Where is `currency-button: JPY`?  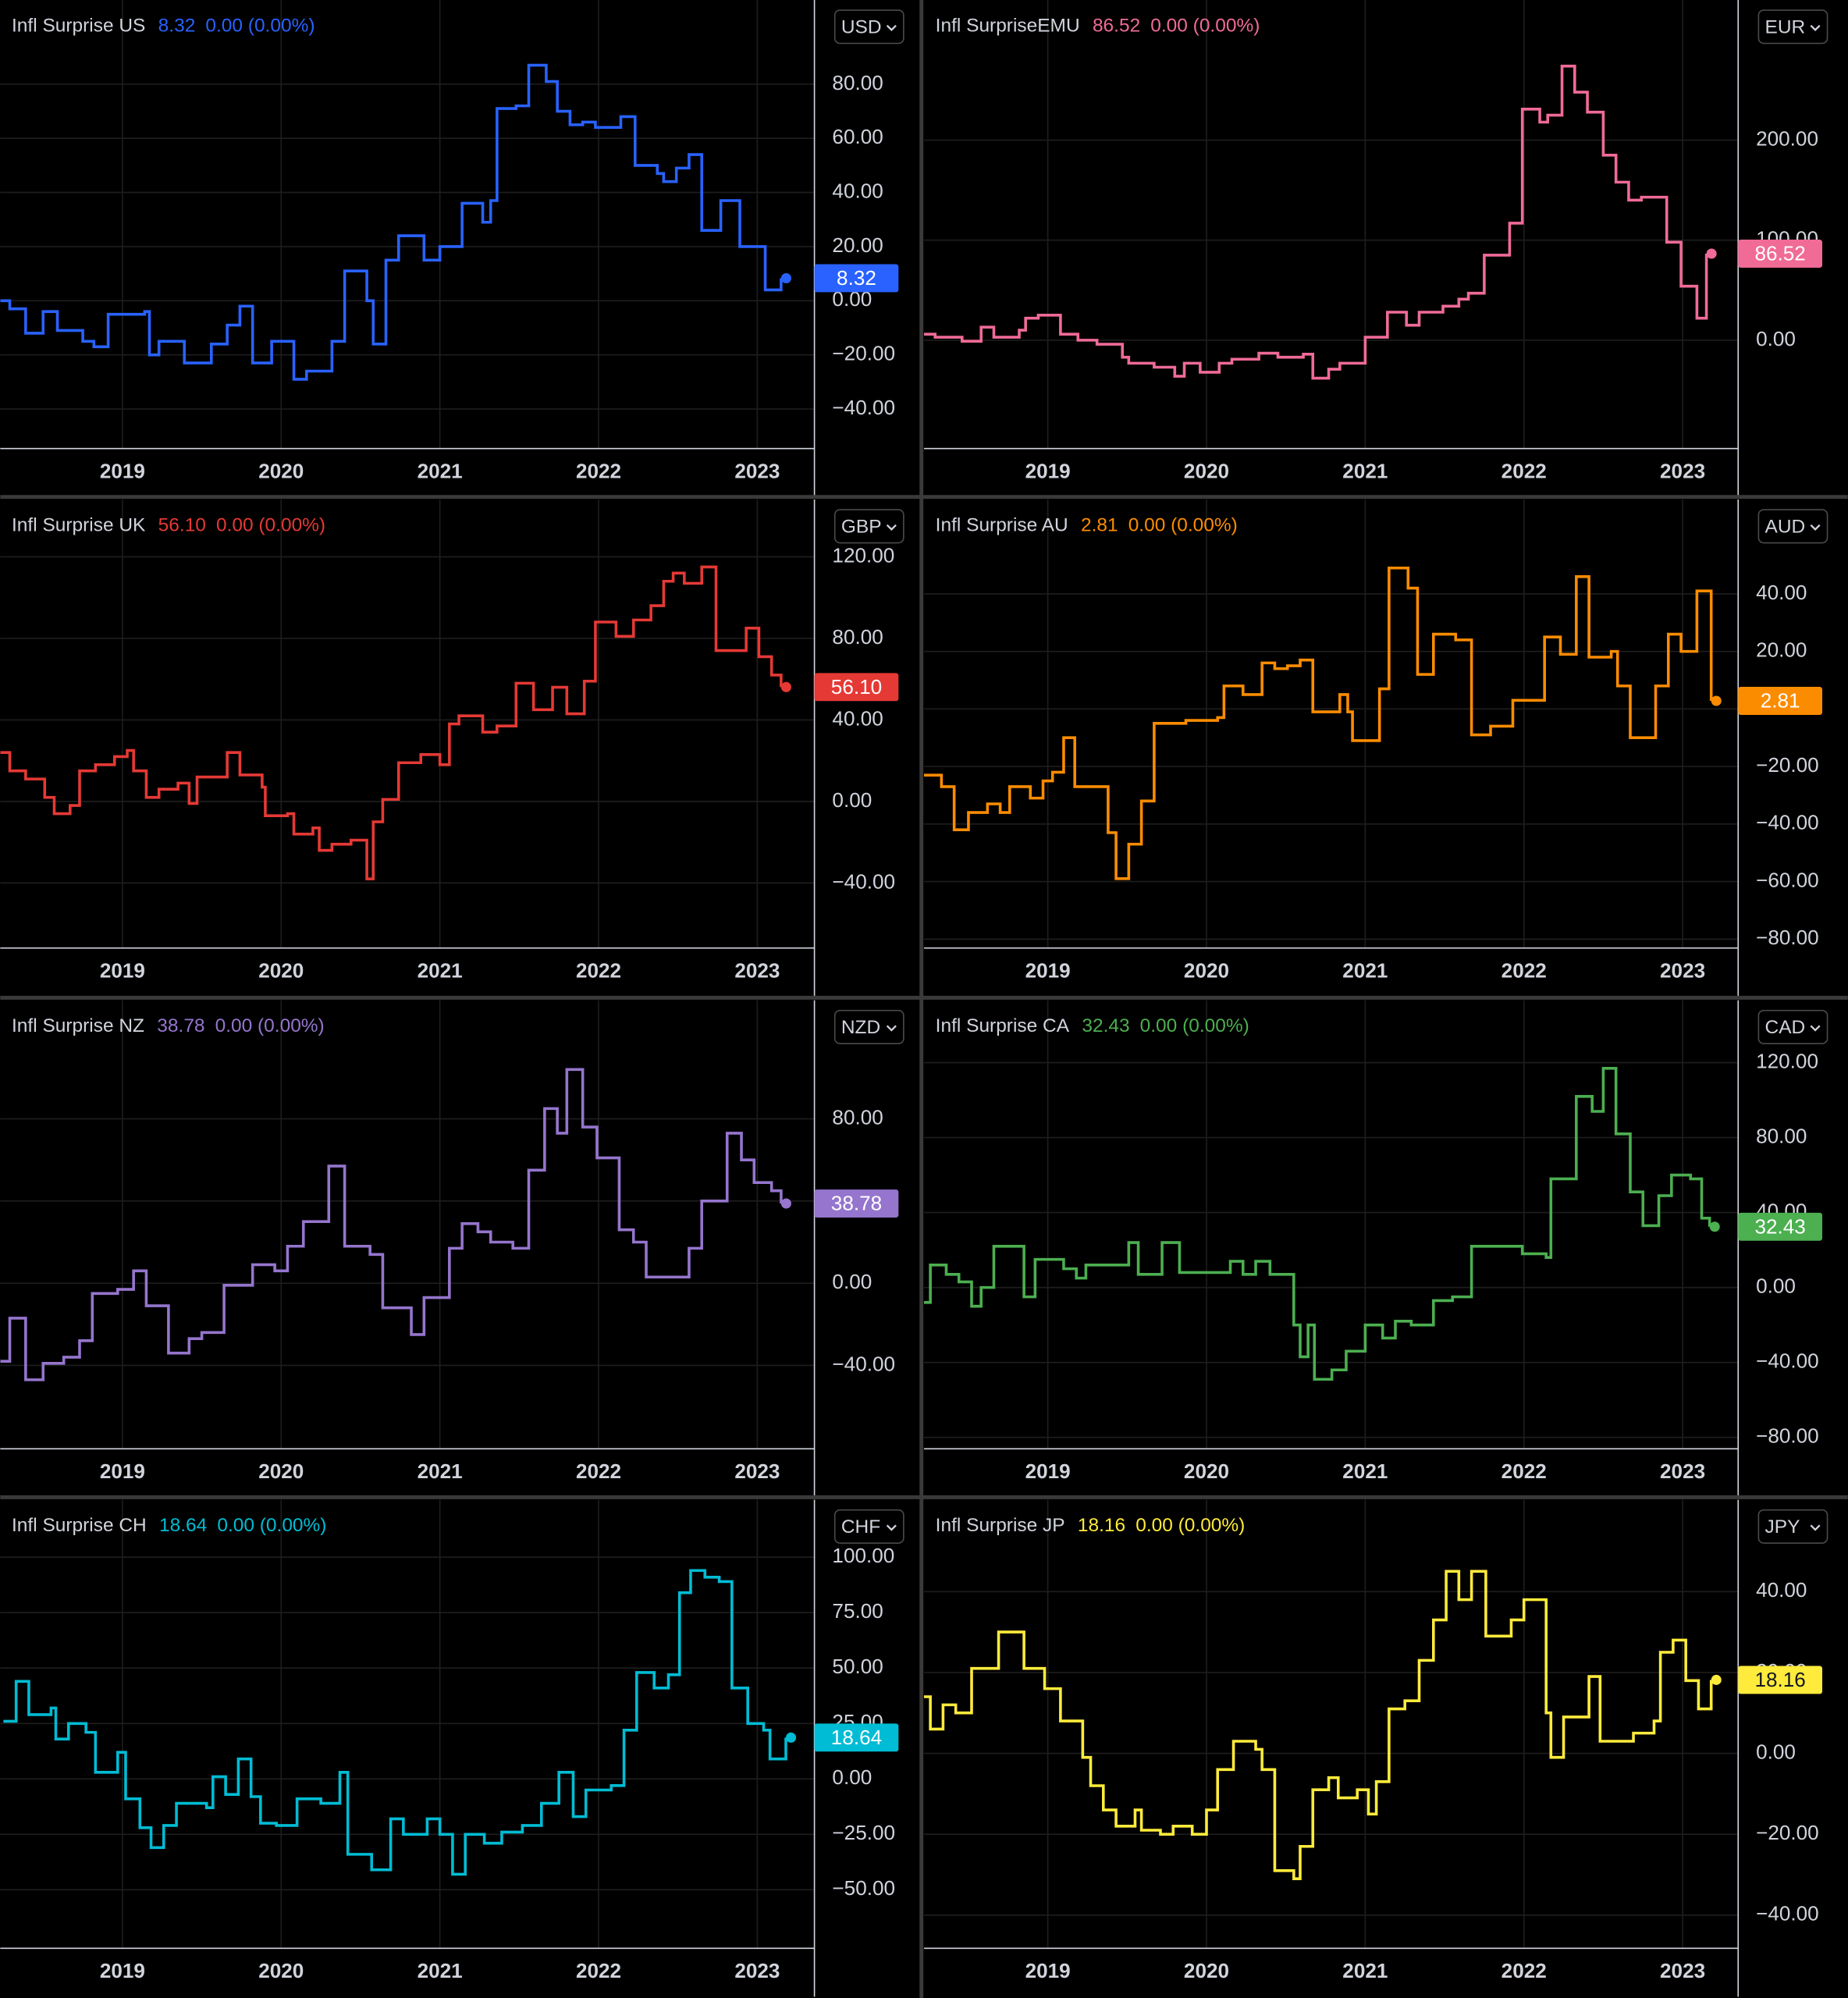
currency-button: JPY is located at coordinates (1792, 1526).